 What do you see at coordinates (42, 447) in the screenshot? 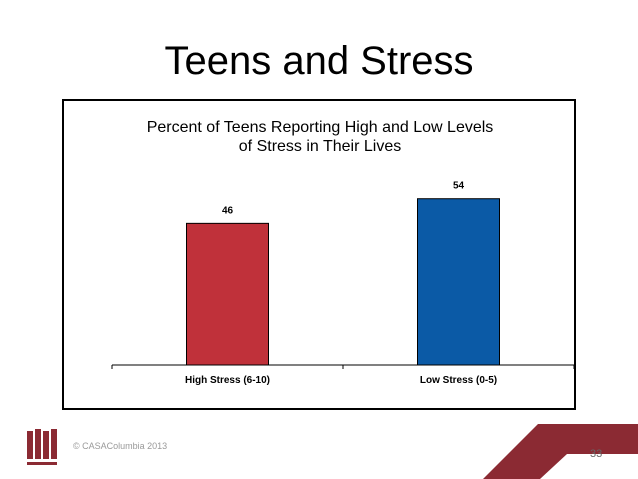
I see `casa-logo` at bounding box center [42, 447].